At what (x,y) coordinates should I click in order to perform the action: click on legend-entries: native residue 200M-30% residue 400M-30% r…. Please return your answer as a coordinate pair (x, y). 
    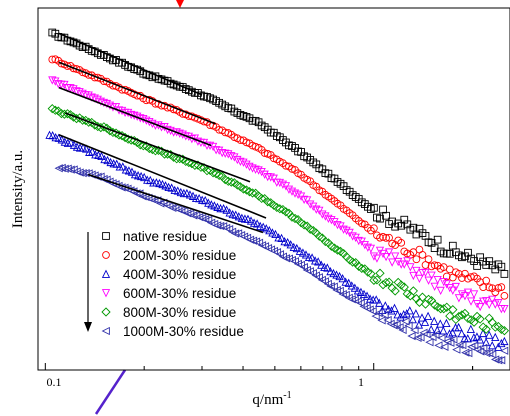
    Looking at the image, I should click on (172, 284).